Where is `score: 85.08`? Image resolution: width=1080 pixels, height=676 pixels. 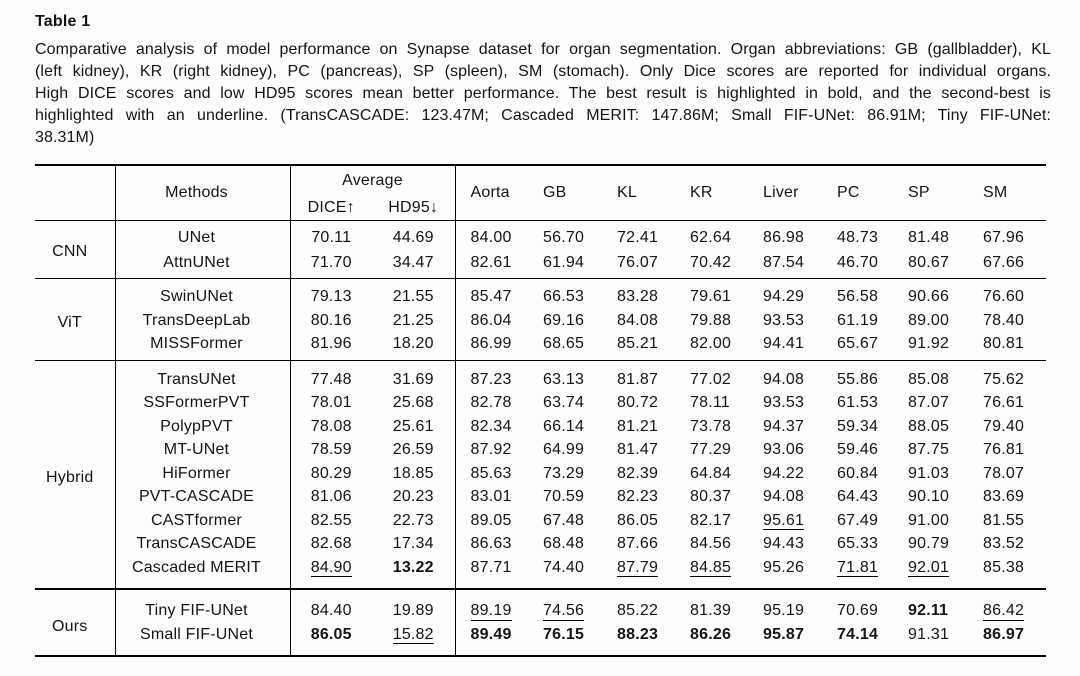 score: 85.08 is located at coordinates (929, 379).